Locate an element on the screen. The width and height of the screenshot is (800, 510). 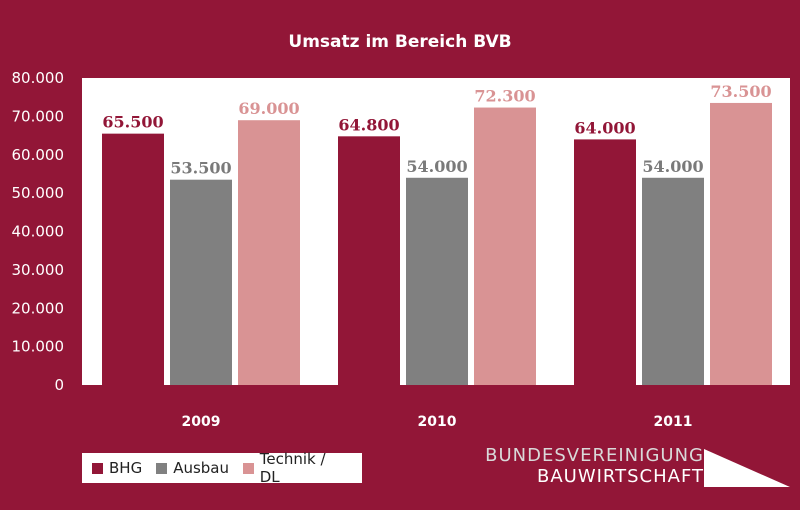
y-tick-label: 50.000 is located at coordinates (38, 193).